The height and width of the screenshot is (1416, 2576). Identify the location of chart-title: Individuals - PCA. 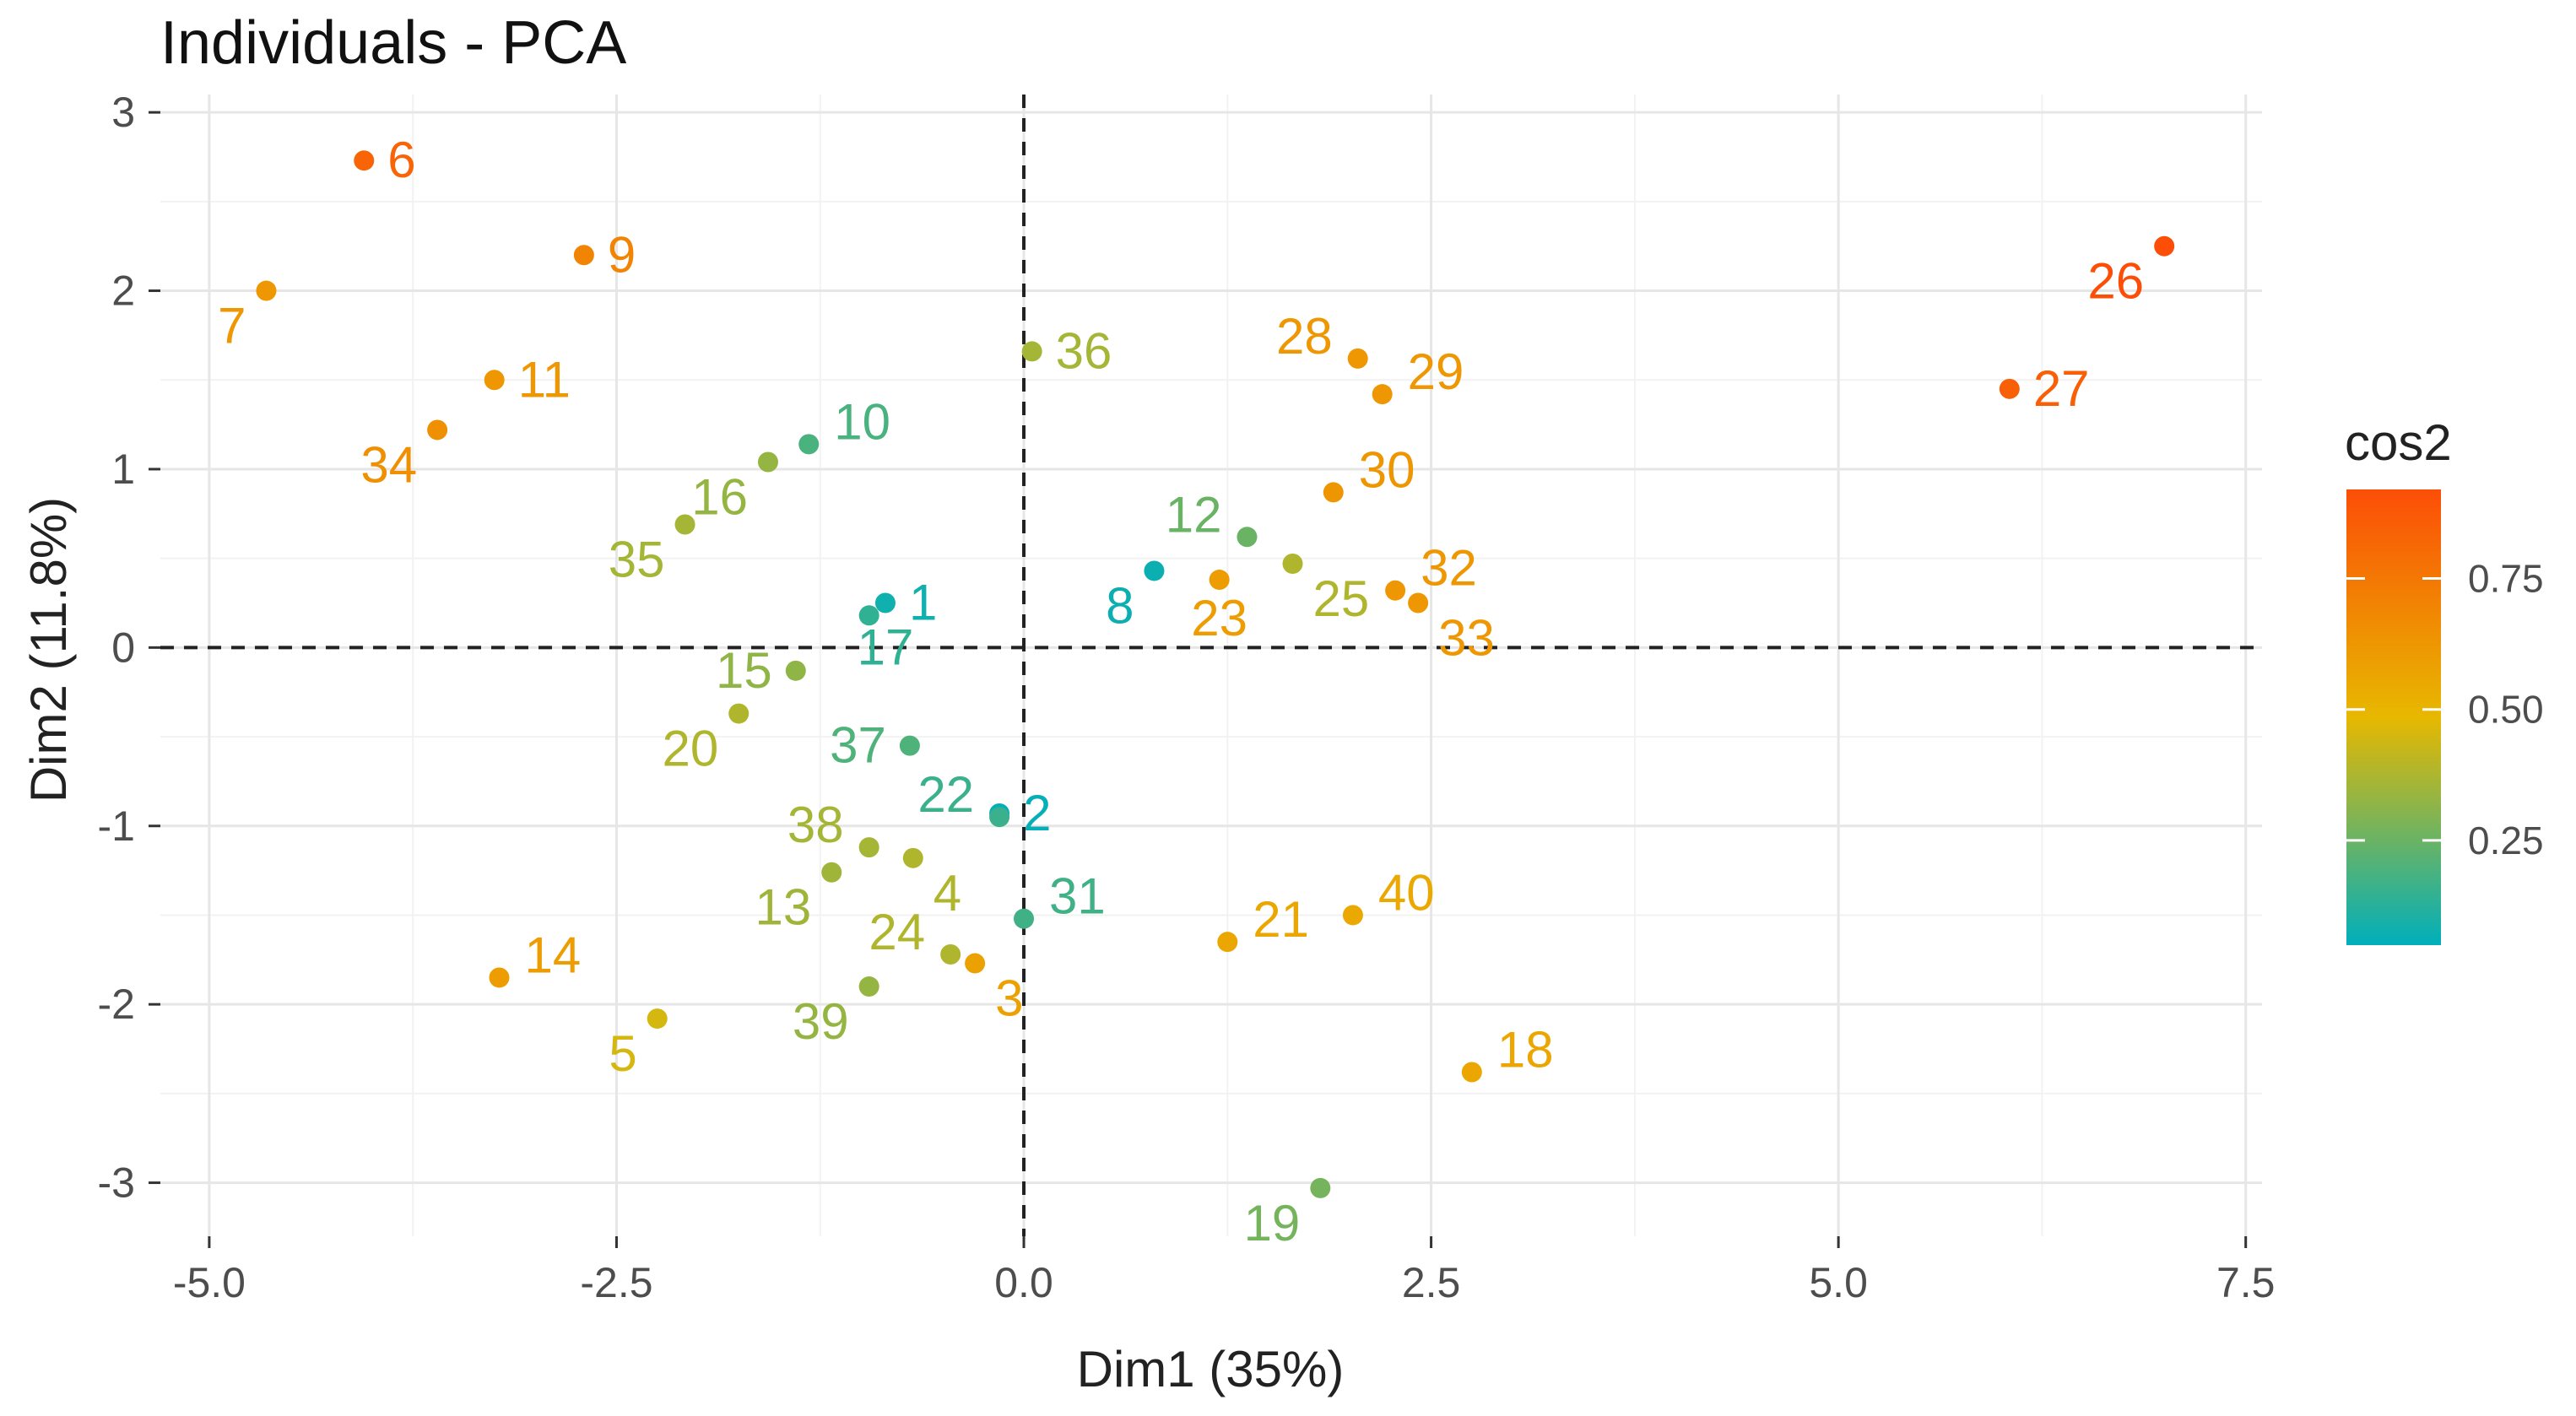
(393, 43).